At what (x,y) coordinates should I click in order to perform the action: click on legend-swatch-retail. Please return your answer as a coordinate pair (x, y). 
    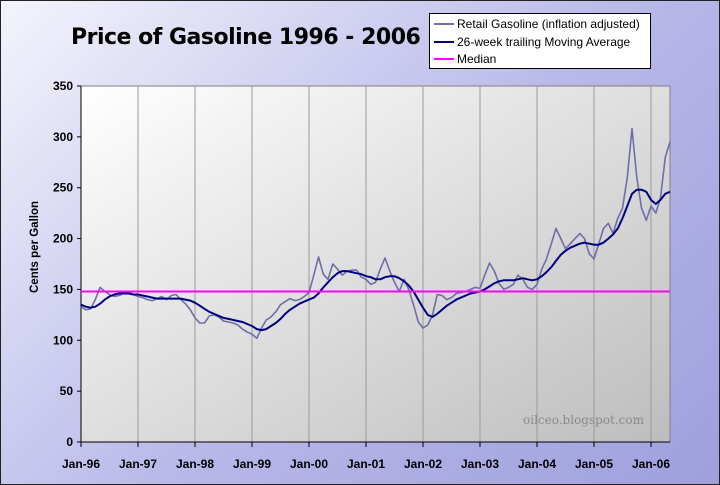
    Looking at the image, I should click on (444, 24).